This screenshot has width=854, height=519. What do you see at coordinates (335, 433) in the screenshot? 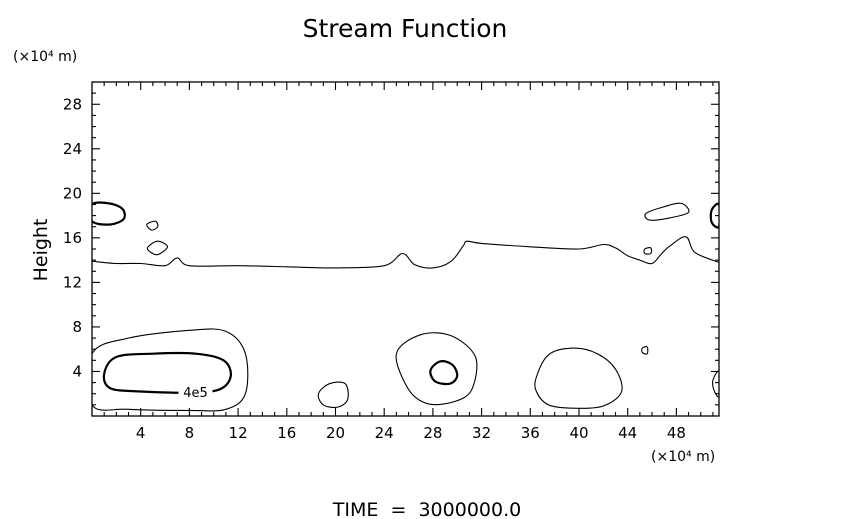
I see `x-tick-label: 20` at bounding box center [335, 433].